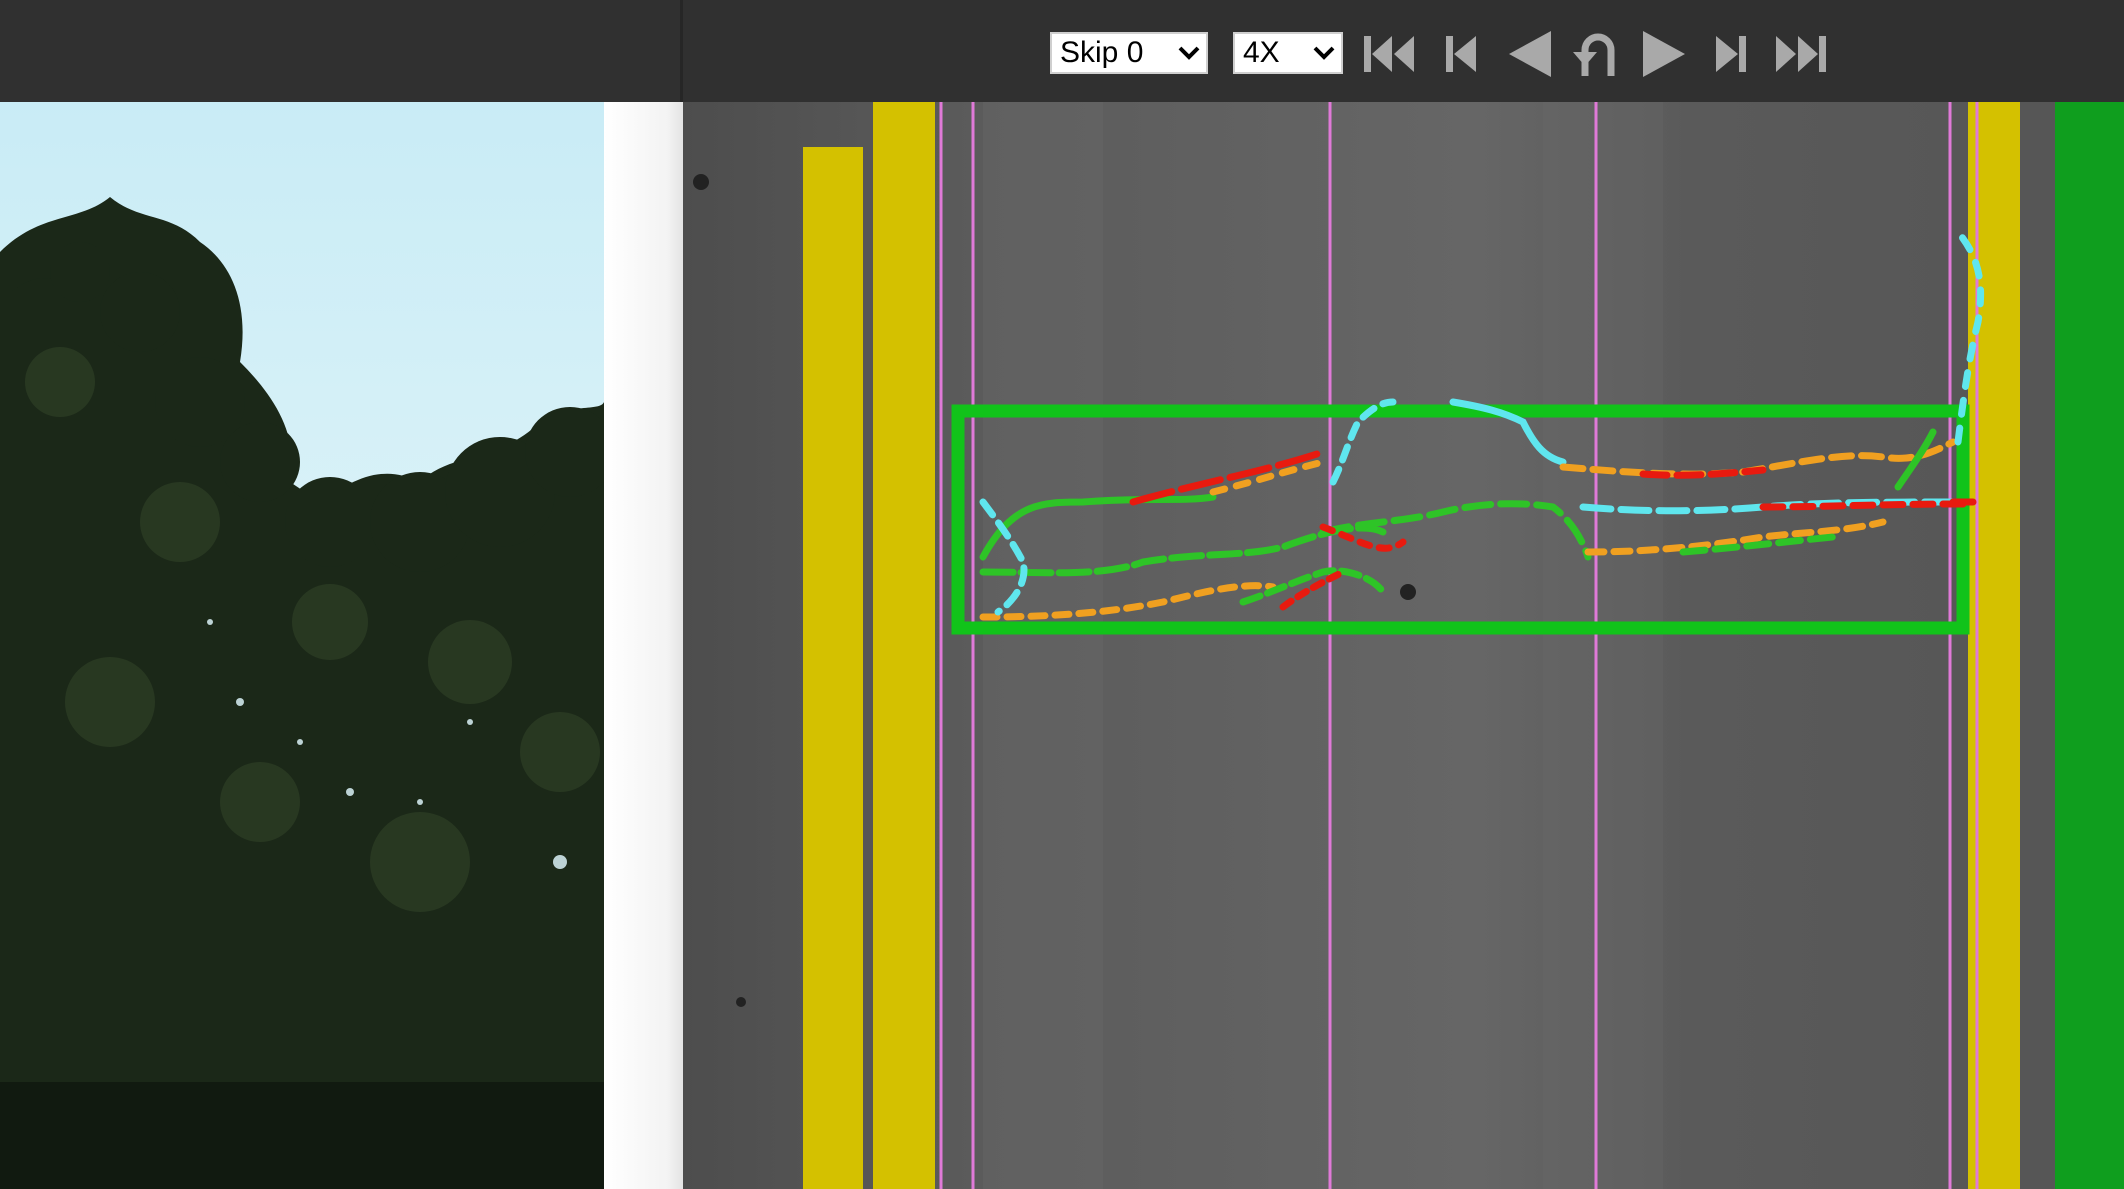 The image size is (2124, 1189). What do you see at coordinates (1594, 54) in the screenshot?
I see `loop-icon` at bounding box center [1594, 54].